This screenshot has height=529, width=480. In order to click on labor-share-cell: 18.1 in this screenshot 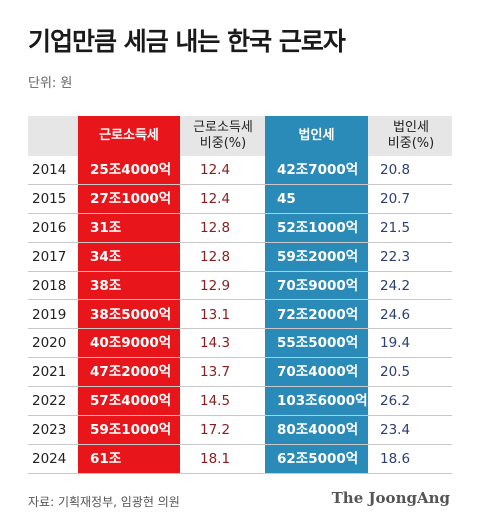, I will do `click(215, 459)`.